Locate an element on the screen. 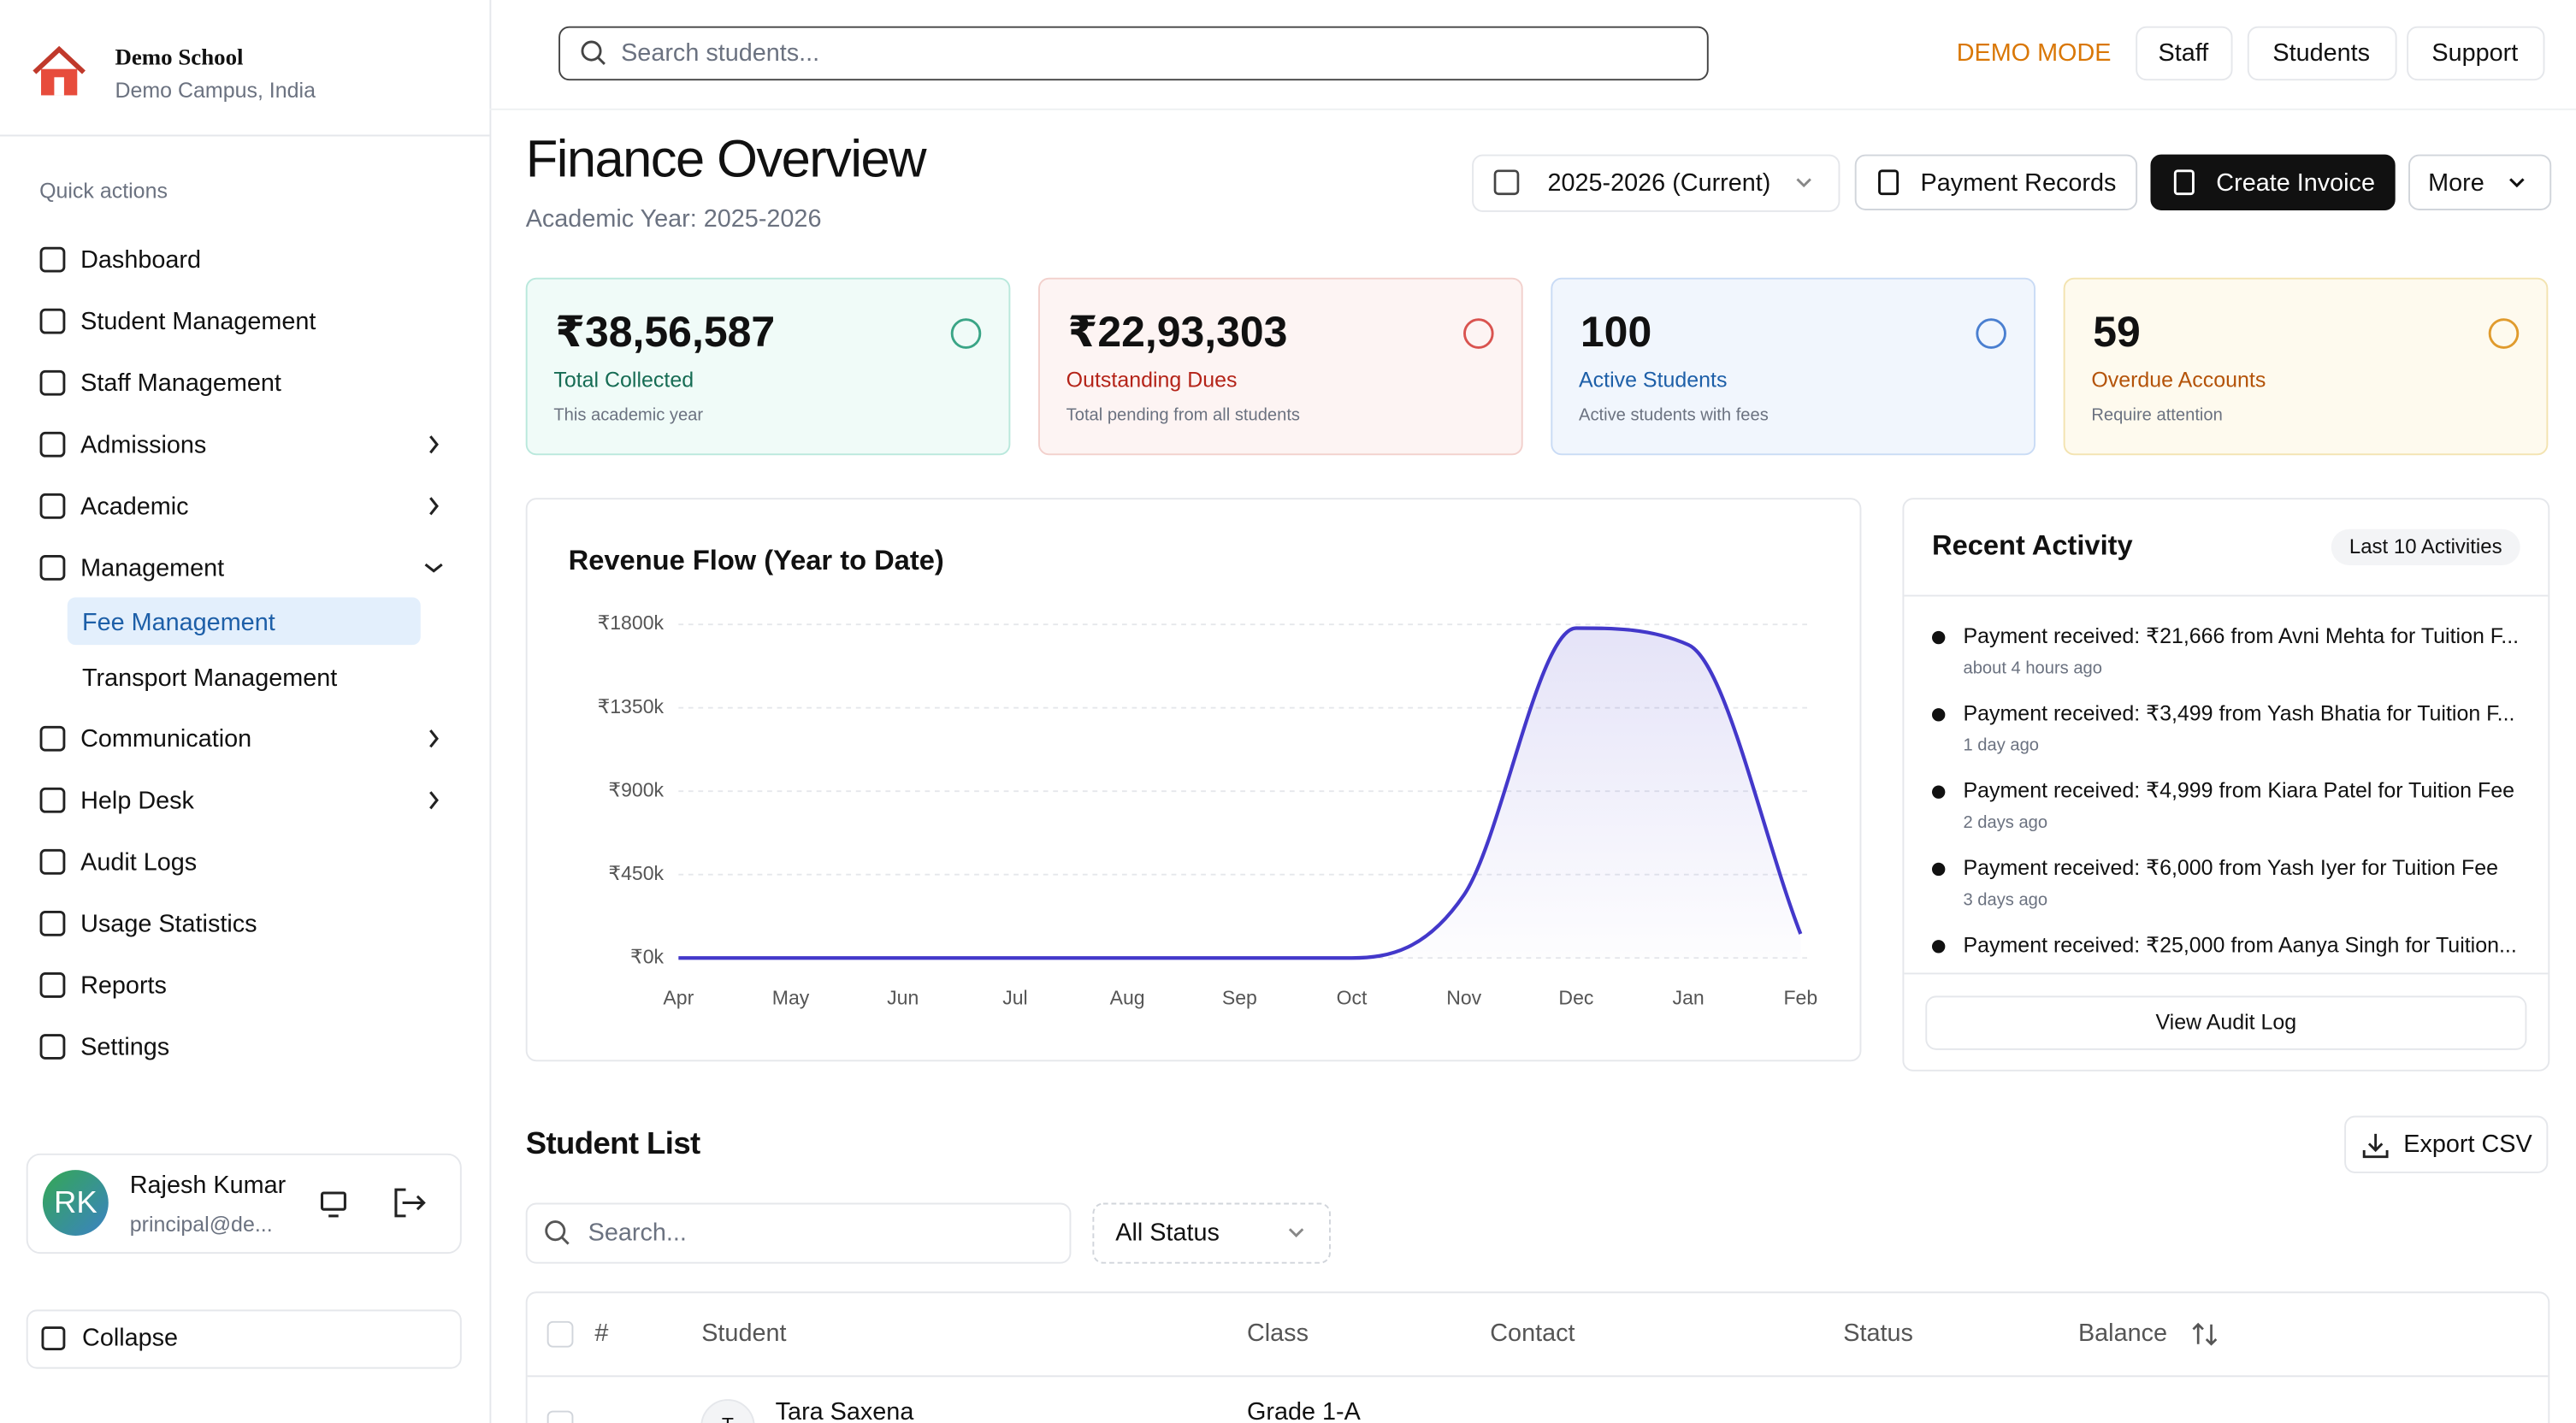 The width and height of the screenshot is (2576, 1423). nav-sub-label: Fee Management is located at coordinates (178, 622).